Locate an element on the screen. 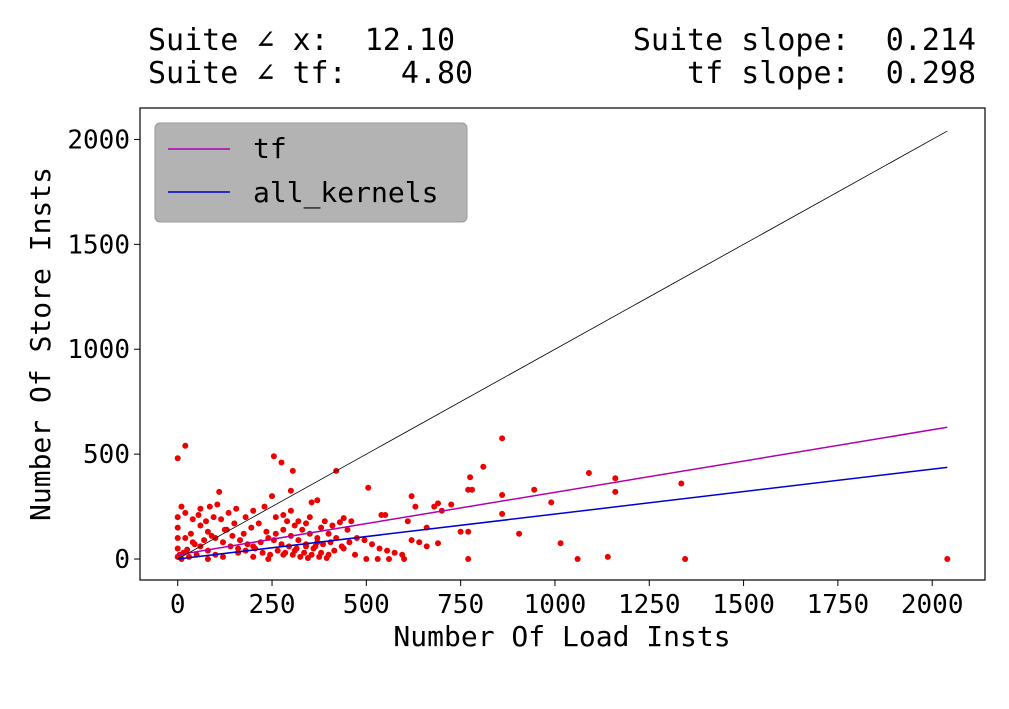  x-tick-label: 0 is located at coordinates (178, 605).